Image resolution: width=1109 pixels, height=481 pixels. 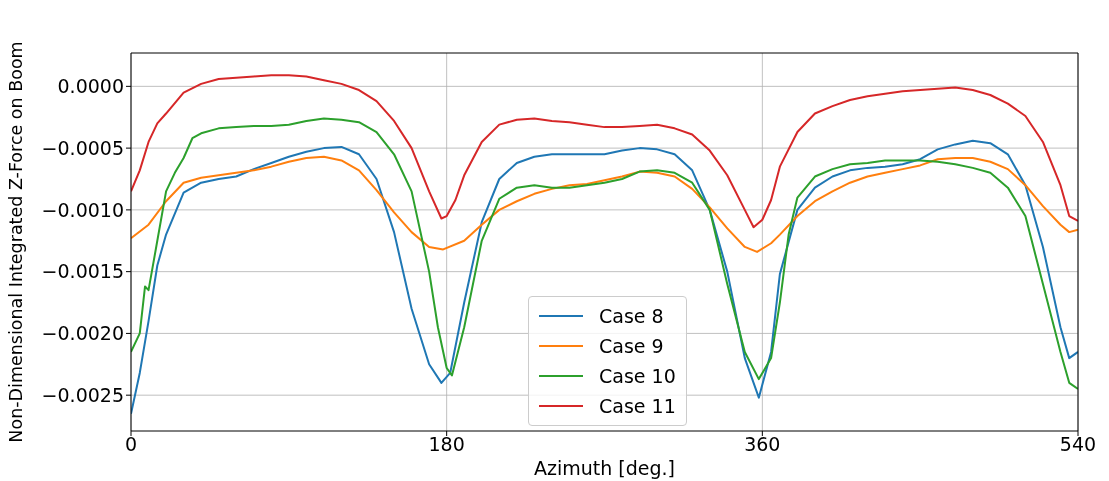 I want to click on x-tick-label: 540, so click(x=1078, y=444).